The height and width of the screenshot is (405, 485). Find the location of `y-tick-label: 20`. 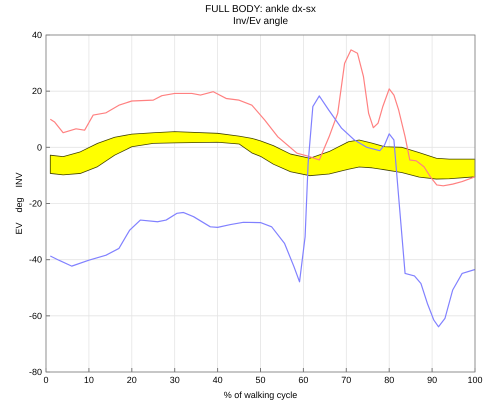

y-tick-label: 20 is located at coordinates (37, 91).